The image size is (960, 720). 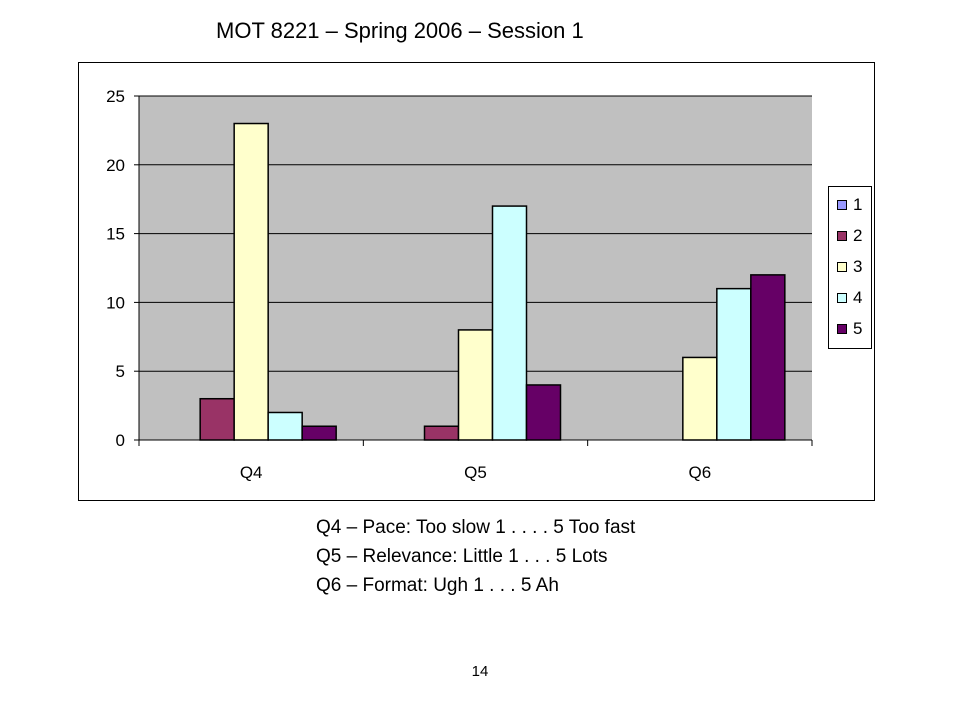 What do you see at coordinates (319, 433) in the screenshot?
I see `bar-5-Q4` at bounding box center [319, 433].